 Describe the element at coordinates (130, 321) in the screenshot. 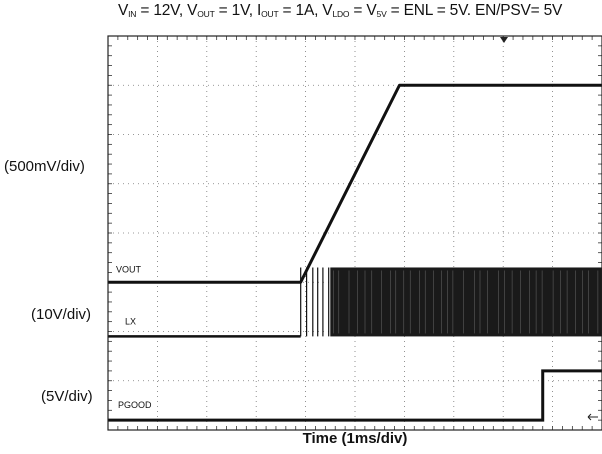

I see `trace-label-lx: LX` at that location.